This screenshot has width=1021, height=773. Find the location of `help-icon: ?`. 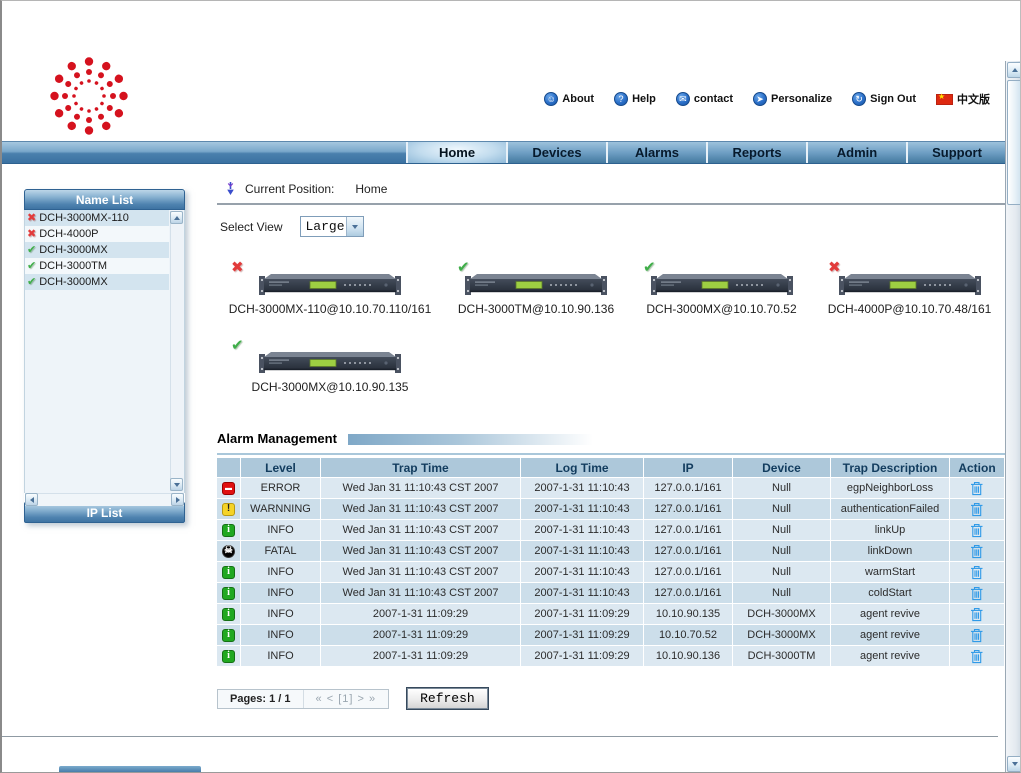

help-icon: ? is located at coordinates (621, 99).